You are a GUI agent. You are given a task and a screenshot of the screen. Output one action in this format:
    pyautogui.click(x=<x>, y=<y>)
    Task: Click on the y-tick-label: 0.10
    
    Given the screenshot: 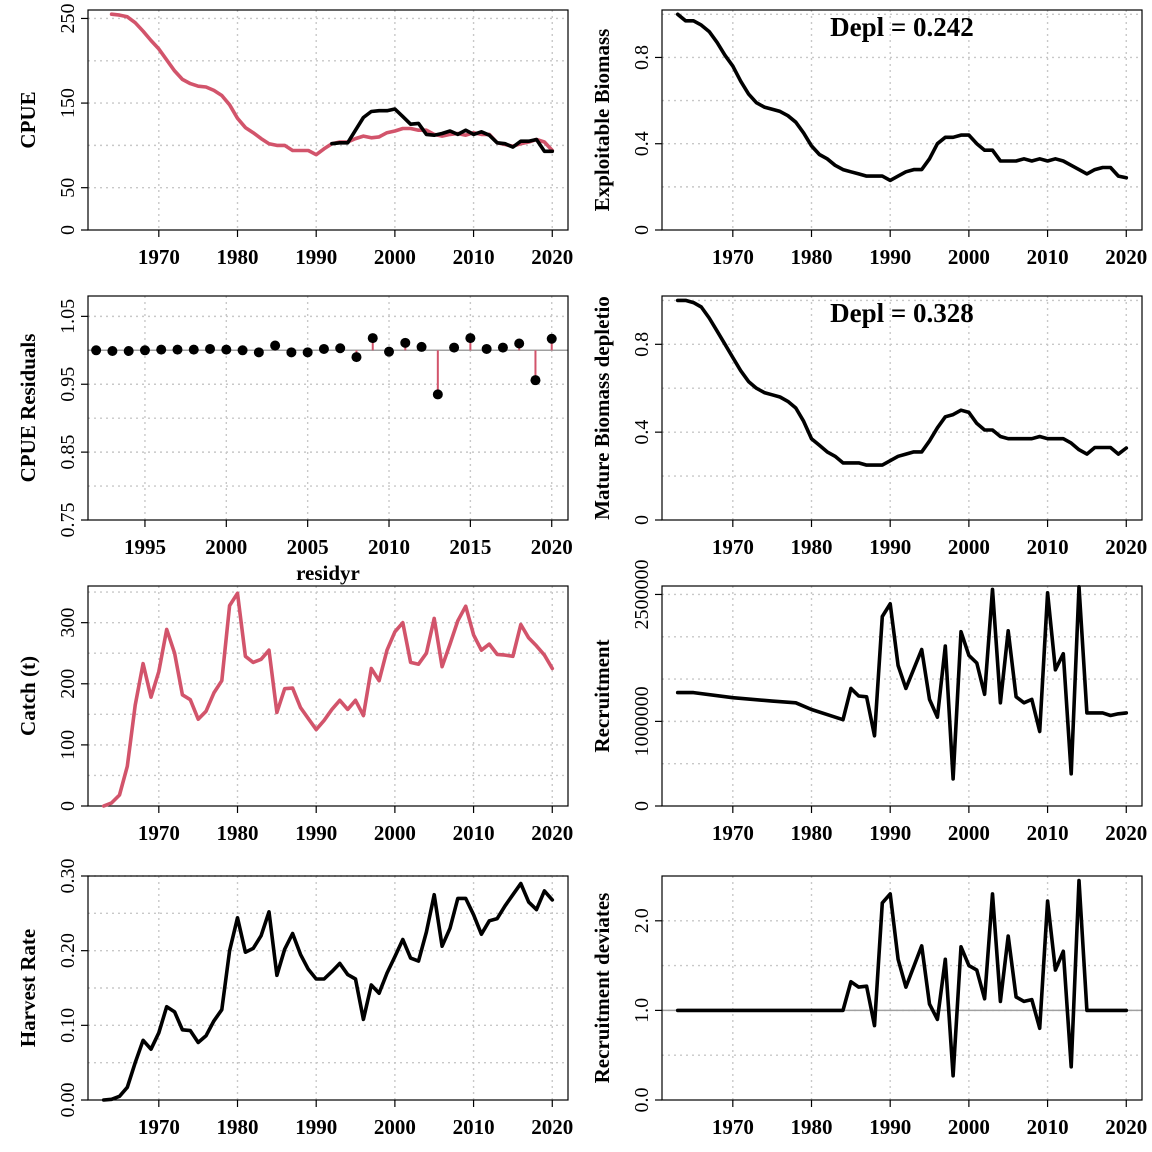 What is the action you would take?
    pyautogui.click(x=68, y=1025)
    